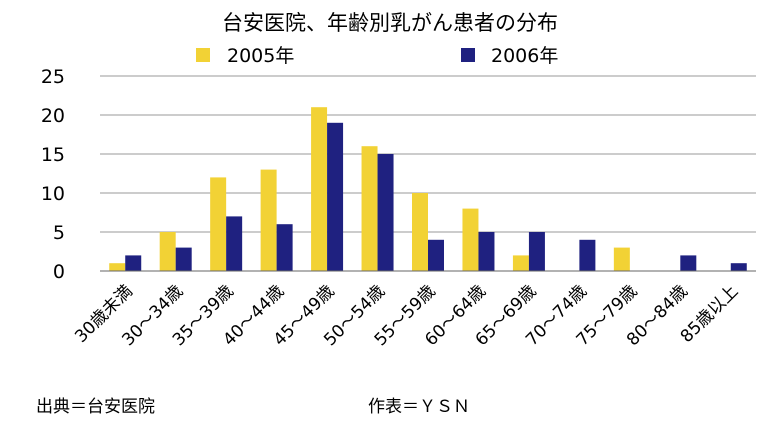 This screenshot has height=433, width=779. Describe the element at coordinates (53, 77) in the screenshot. I see `y-tick-label: 25` at that location.